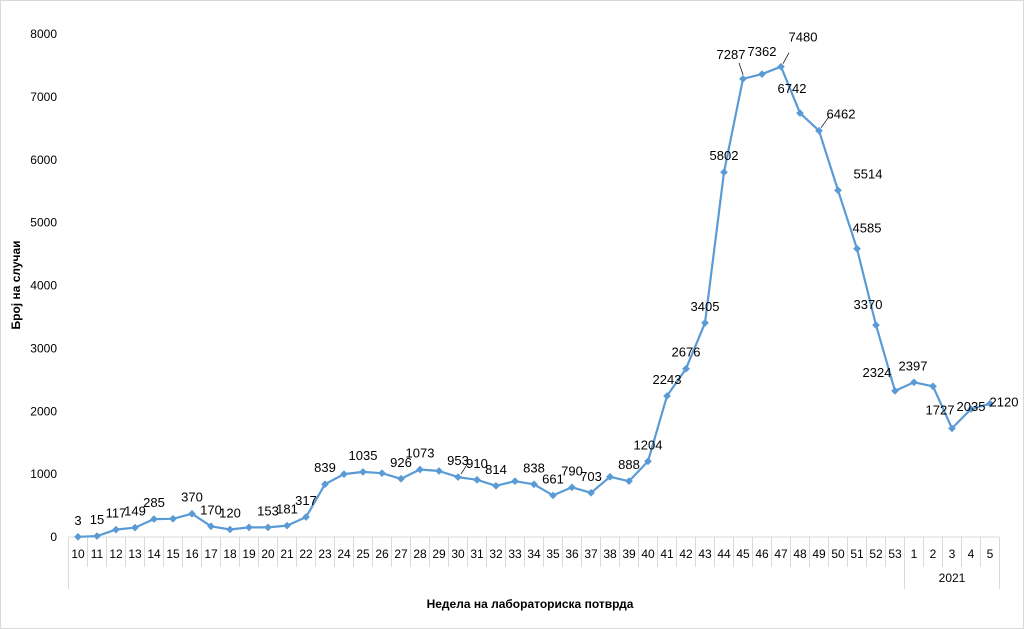  What do you see at coordinates (648, 554) in the screenshot?
I see `x-tick-label: 40` at bounding box center [648, 554].